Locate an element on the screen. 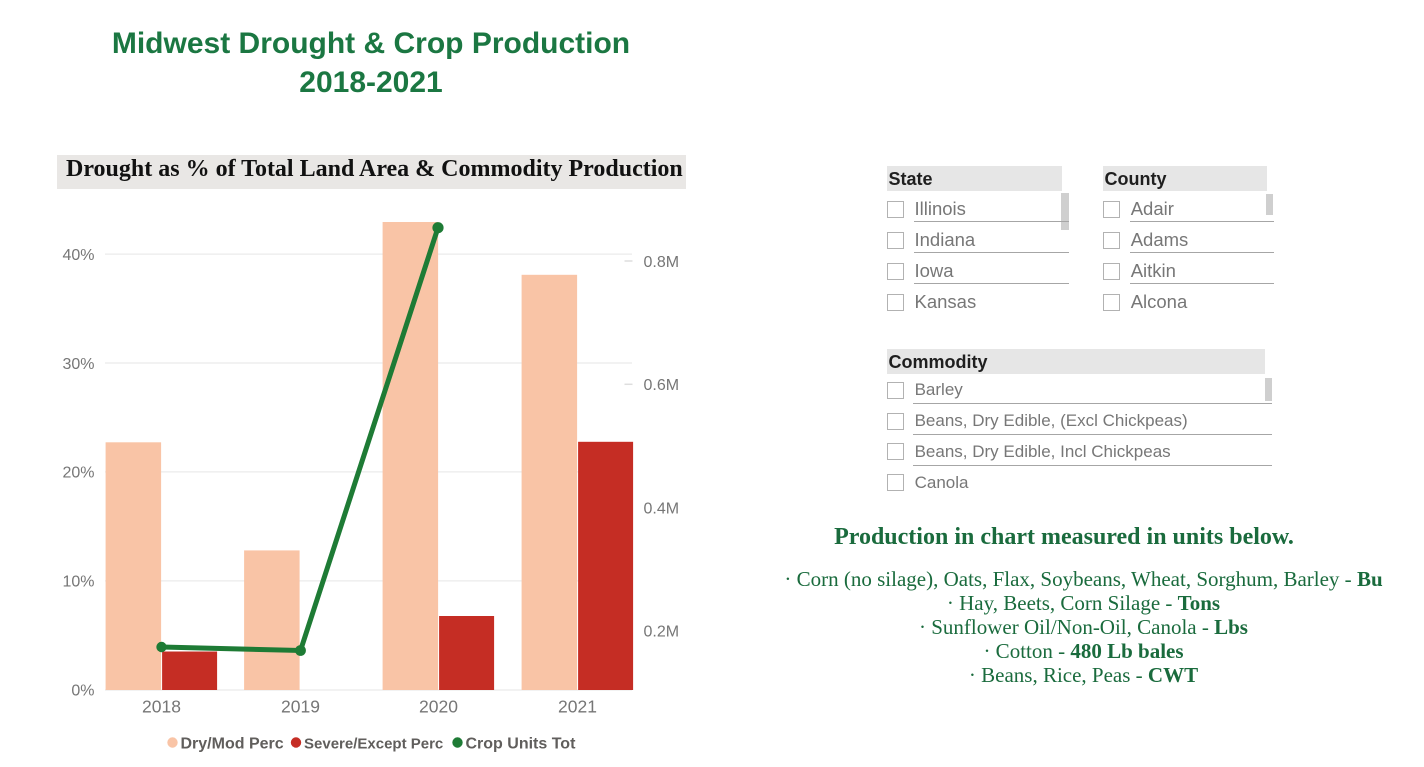 This screenshot has height=767, width=1424. svg-text: 30% is located at coordinates (78, 364).